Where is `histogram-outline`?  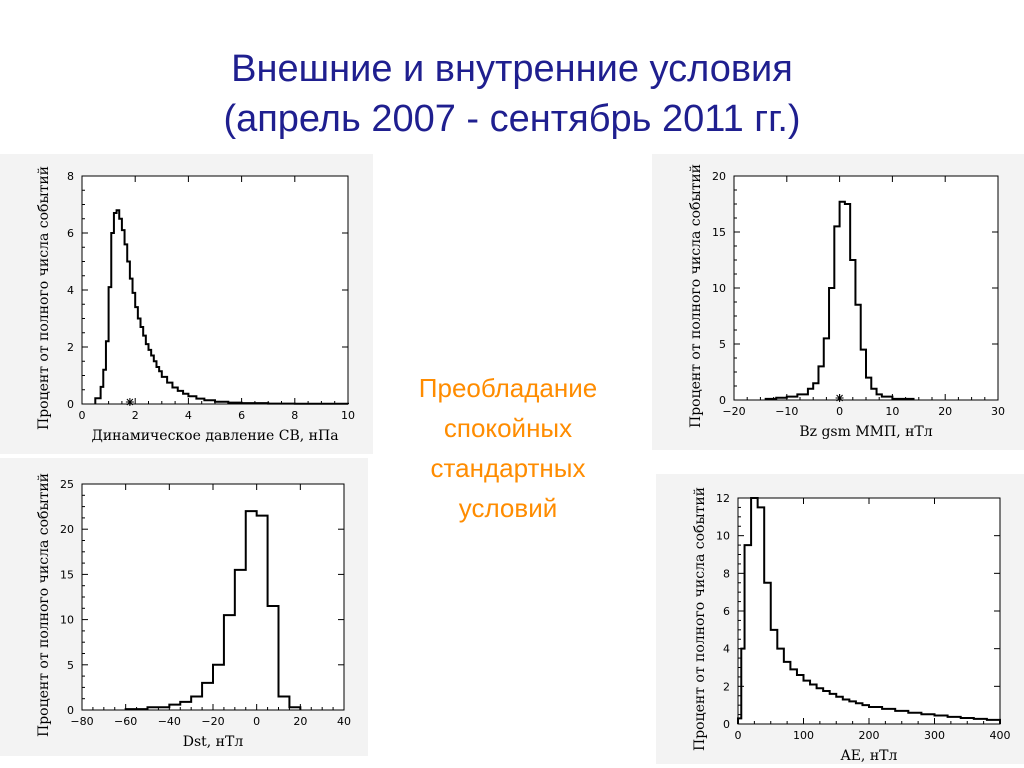
histogram-outline is located at coordinates (221, 307).